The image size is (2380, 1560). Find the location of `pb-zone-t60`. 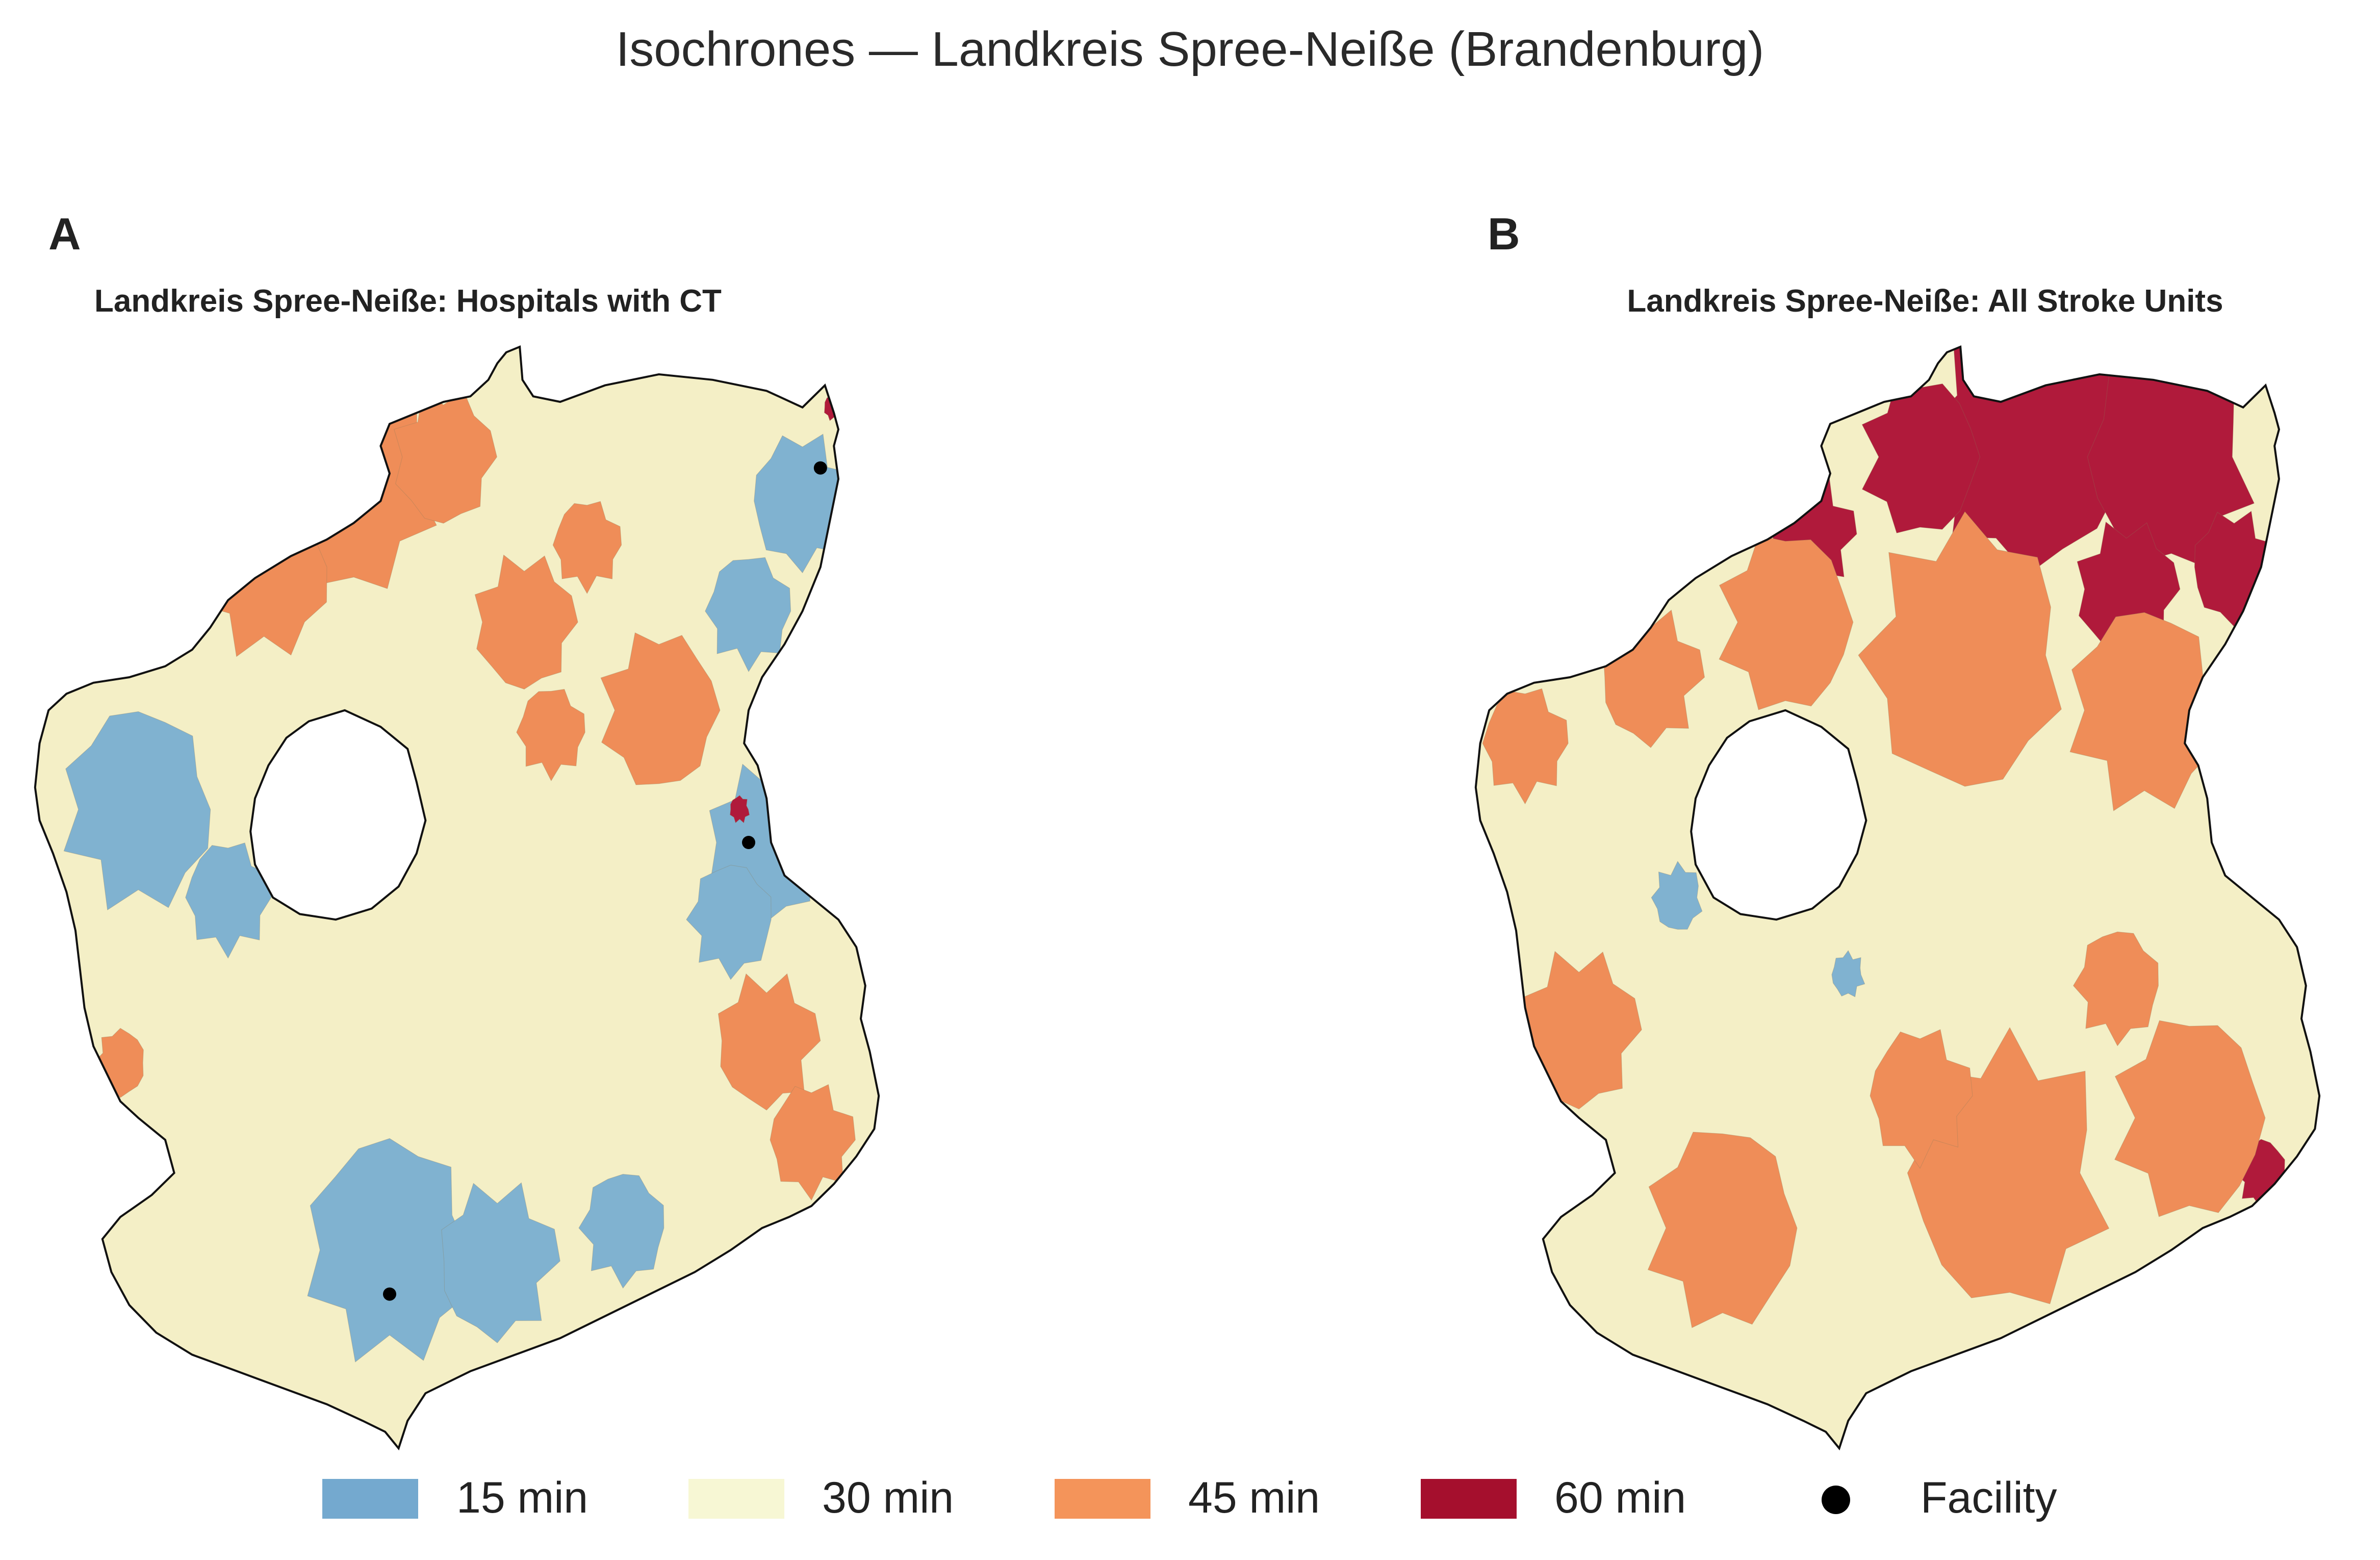

pb-zone-t60 is located at coordinates (1921, 456).